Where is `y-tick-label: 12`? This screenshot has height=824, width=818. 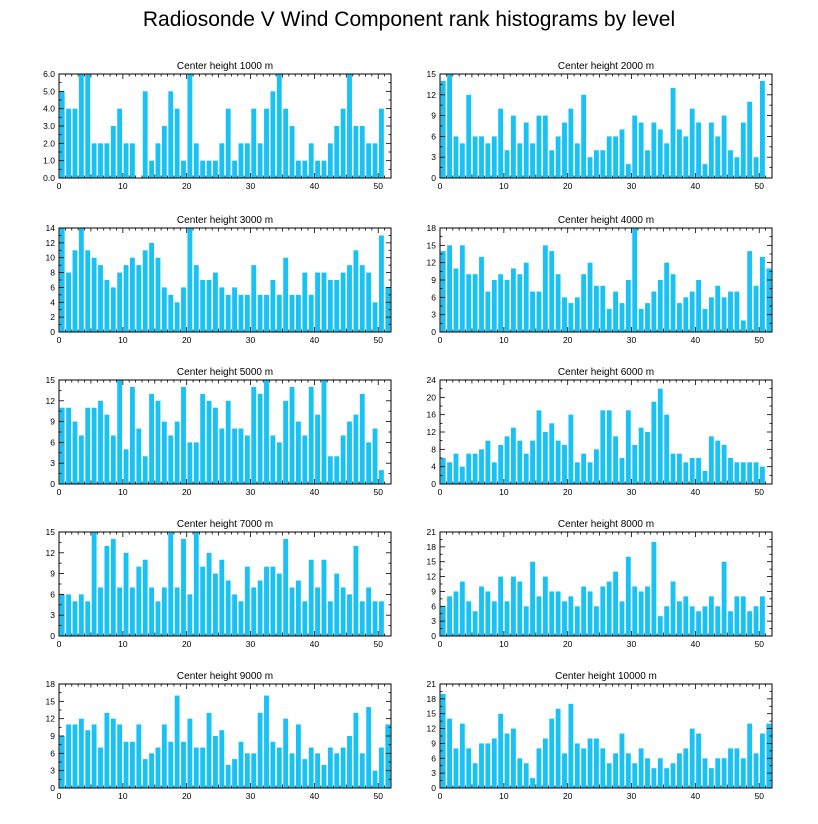 y-tick-label: 12 is located at coordinates (51, 401).